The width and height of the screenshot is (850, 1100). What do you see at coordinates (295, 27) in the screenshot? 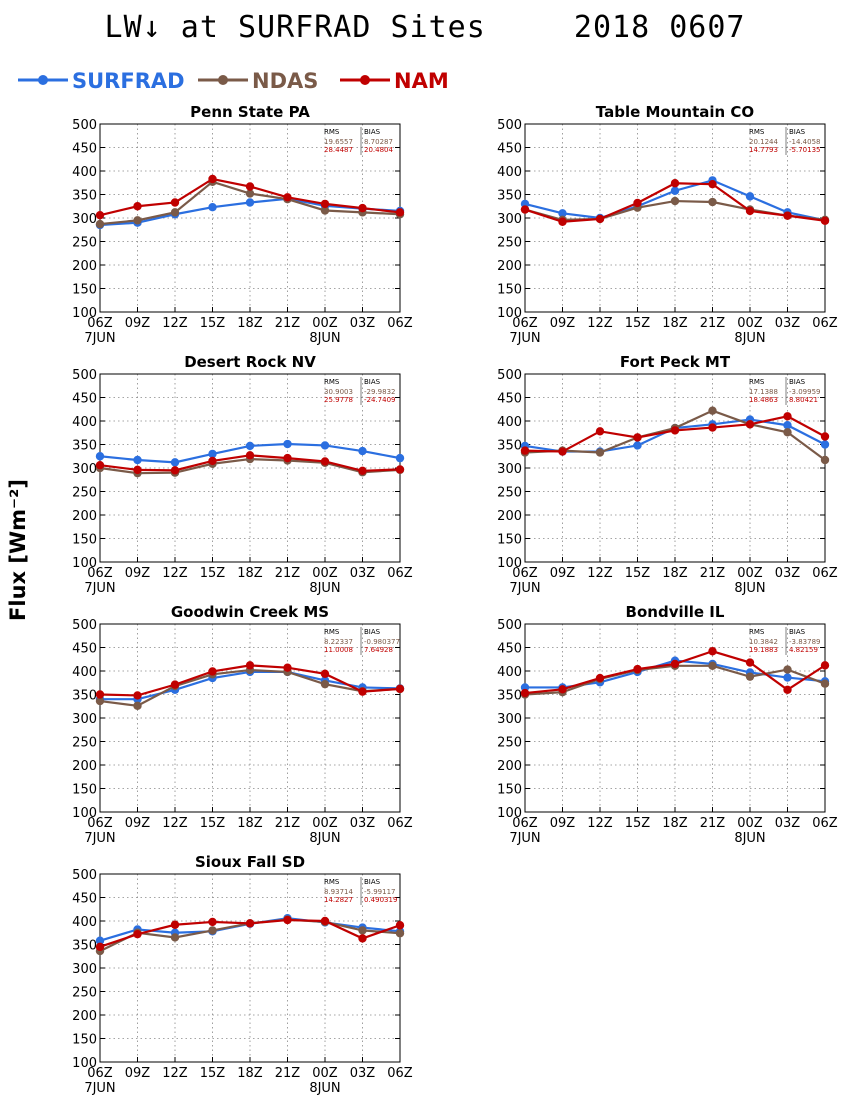
I see `main-title-left: LW↓ at SURFRAD Sites` at bounding box center [295, 27].